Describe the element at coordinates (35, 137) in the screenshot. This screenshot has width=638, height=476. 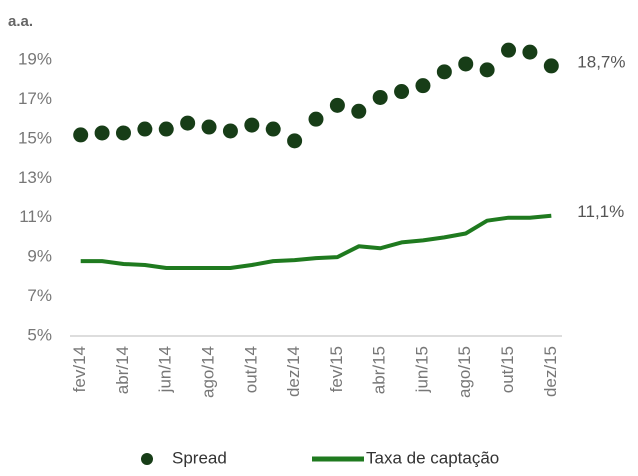
I see `y-tick-label: 15%` at that location.